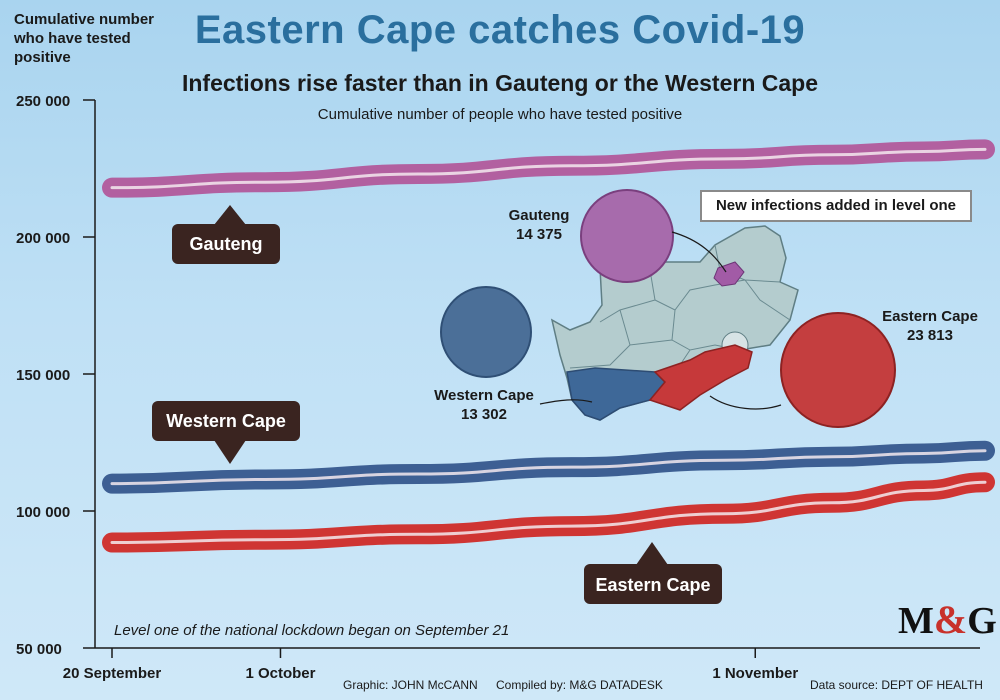 This screenshot has height=700, width=1000. I want to click on credit-compiled: Compiled by: M&G DATADESK, so click(579, 685).